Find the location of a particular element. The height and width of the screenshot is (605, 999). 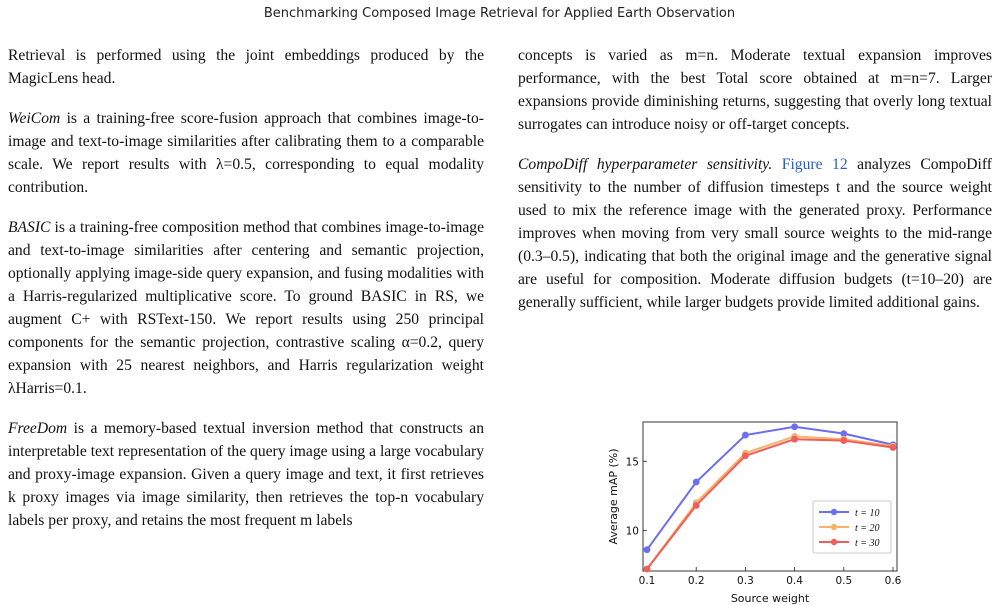

x-tick-label: 0.5 is located at coordinates (843, 581).